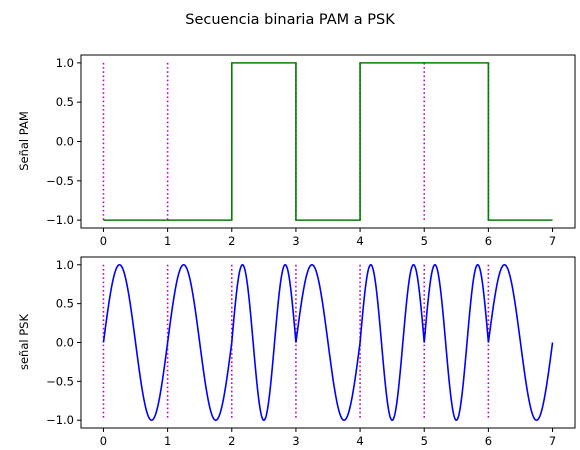 The width and height of the screenshot is (580, 450). What do you see at coordinates (65, 265) in the screenshot?
I see `psk-y-tick-label: 1.0` at bounding box center [65, 265].